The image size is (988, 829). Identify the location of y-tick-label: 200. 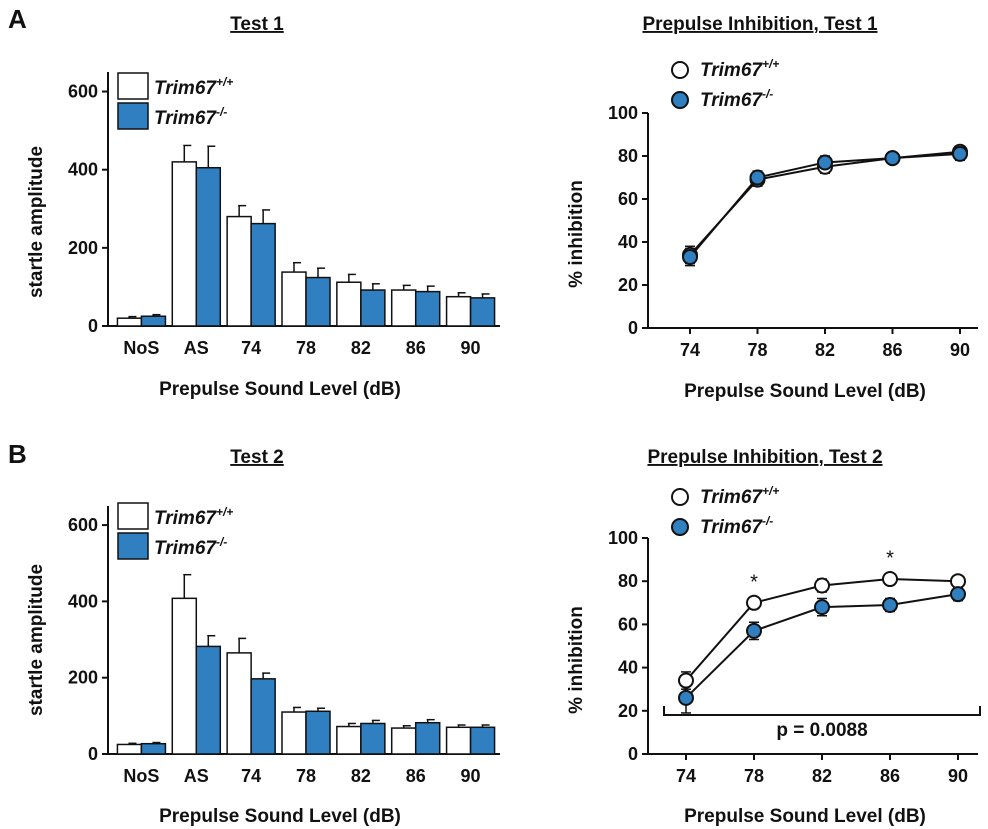
(83, 678).